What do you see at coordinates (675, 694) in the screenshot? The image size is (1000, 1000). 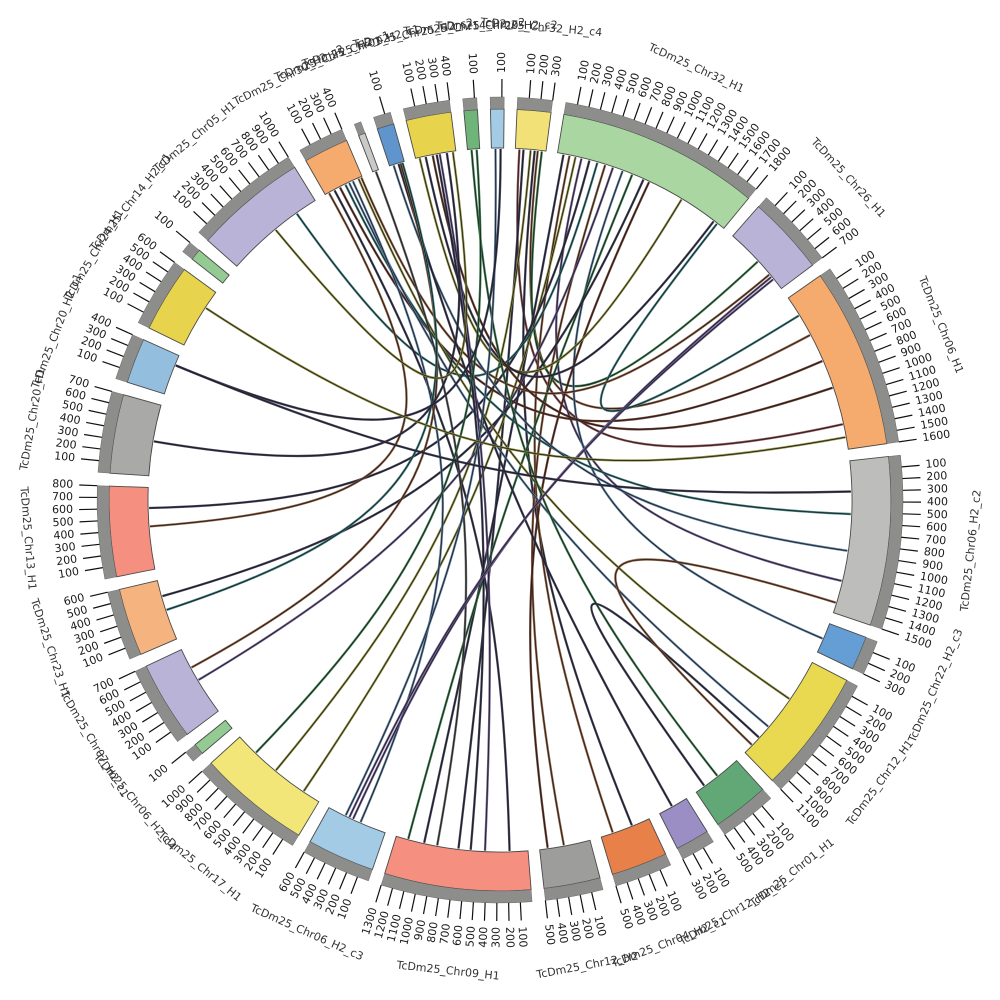 I see `link-ribbon` at bounding box center [675, 694].